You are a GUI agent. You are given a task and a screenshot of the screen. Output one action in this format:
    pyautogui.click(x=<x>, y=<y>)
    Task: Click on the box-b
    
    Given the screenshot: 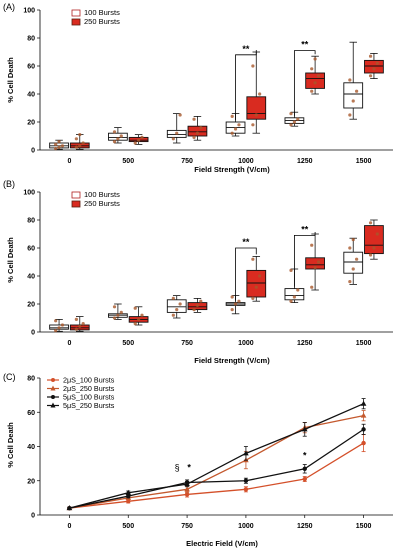 What is the action you would take?
    pyautogui.click(x=374, y=240)
    